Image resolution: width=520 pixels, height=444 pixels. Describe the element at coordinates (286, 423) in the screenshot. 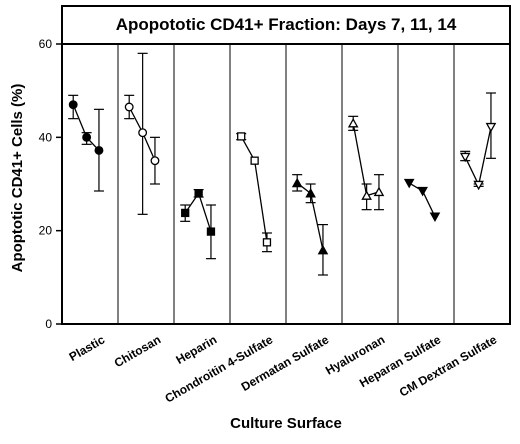

I see `x-axis-title: Culture Surface` at that location.